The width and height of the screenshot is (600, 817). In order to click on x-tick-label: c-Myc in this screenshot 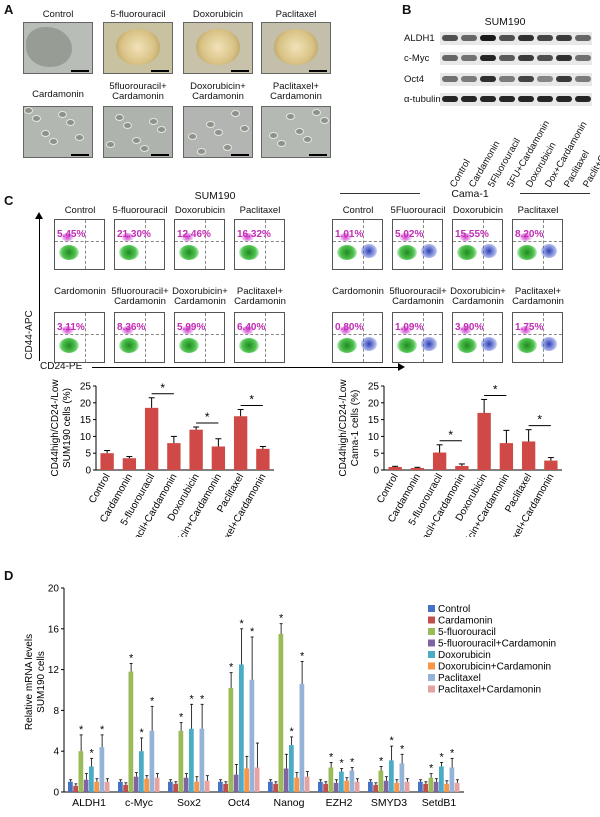, I will do `click(139, 803)`.